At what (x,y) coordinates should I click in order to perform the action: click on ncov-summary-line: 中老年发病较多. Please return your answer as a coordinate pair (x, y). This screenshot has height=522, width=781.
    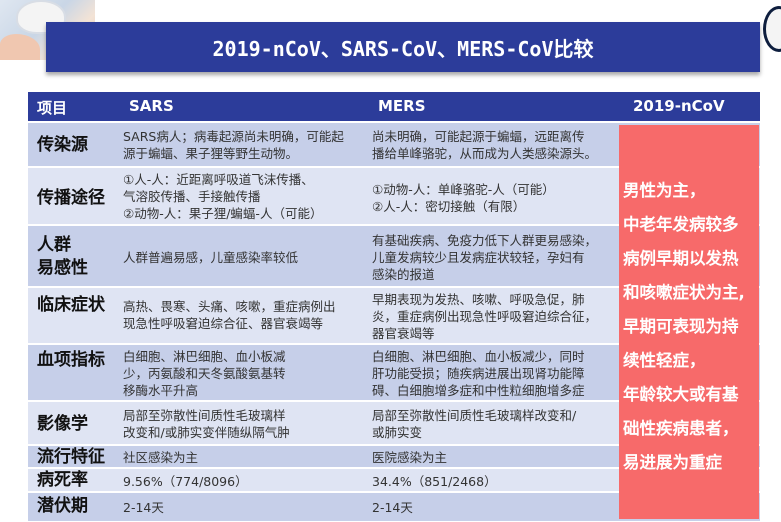
    Looking at the image, I should click on (681, 224).